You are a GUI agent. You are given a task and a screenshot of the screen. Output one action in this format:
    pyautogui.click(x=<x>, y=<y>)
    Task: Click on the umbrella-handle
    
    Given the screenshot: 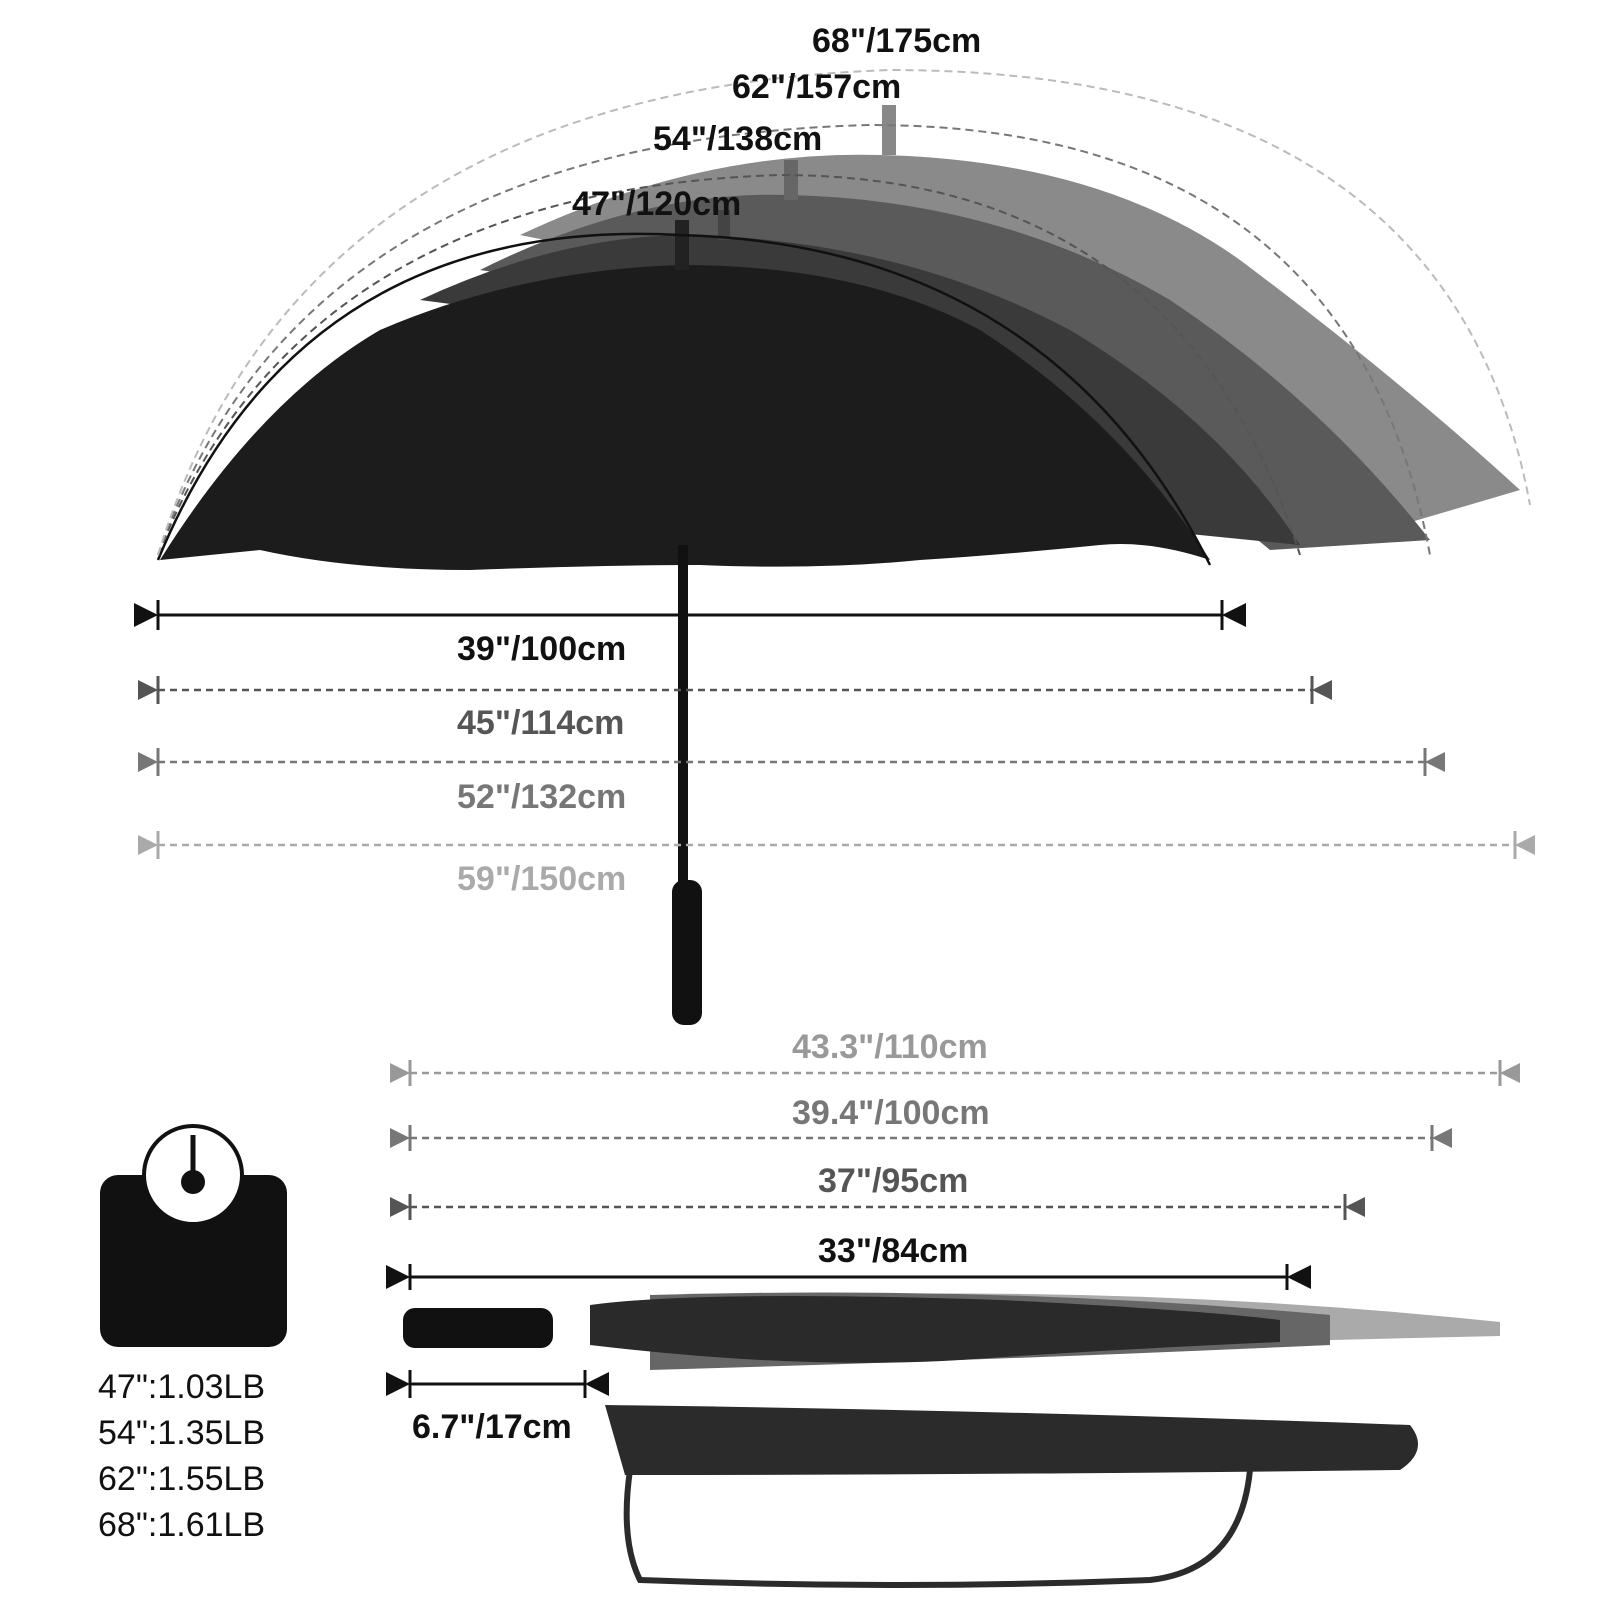 What is the action you would take?
    pyautogui.click(x=687, y=952)
    